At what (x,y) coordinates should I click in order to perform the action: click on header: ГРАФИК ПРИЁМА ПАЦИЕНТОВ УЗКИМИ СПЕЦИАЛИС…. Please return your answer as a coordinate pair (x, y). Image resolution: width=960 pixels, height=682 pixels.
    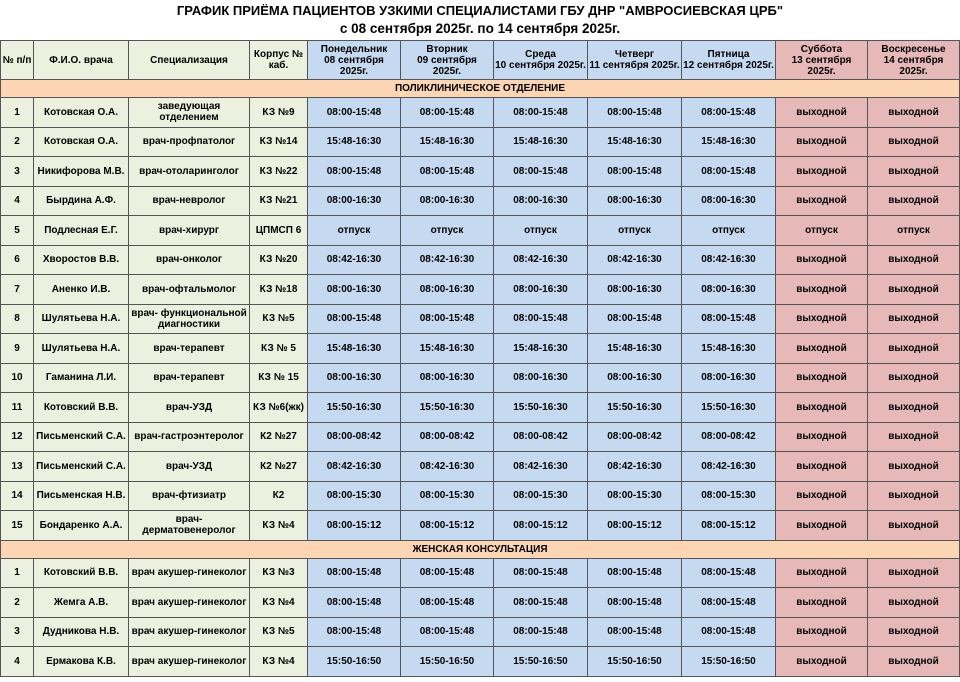
    Looking at the image, I should click on (480, 20).